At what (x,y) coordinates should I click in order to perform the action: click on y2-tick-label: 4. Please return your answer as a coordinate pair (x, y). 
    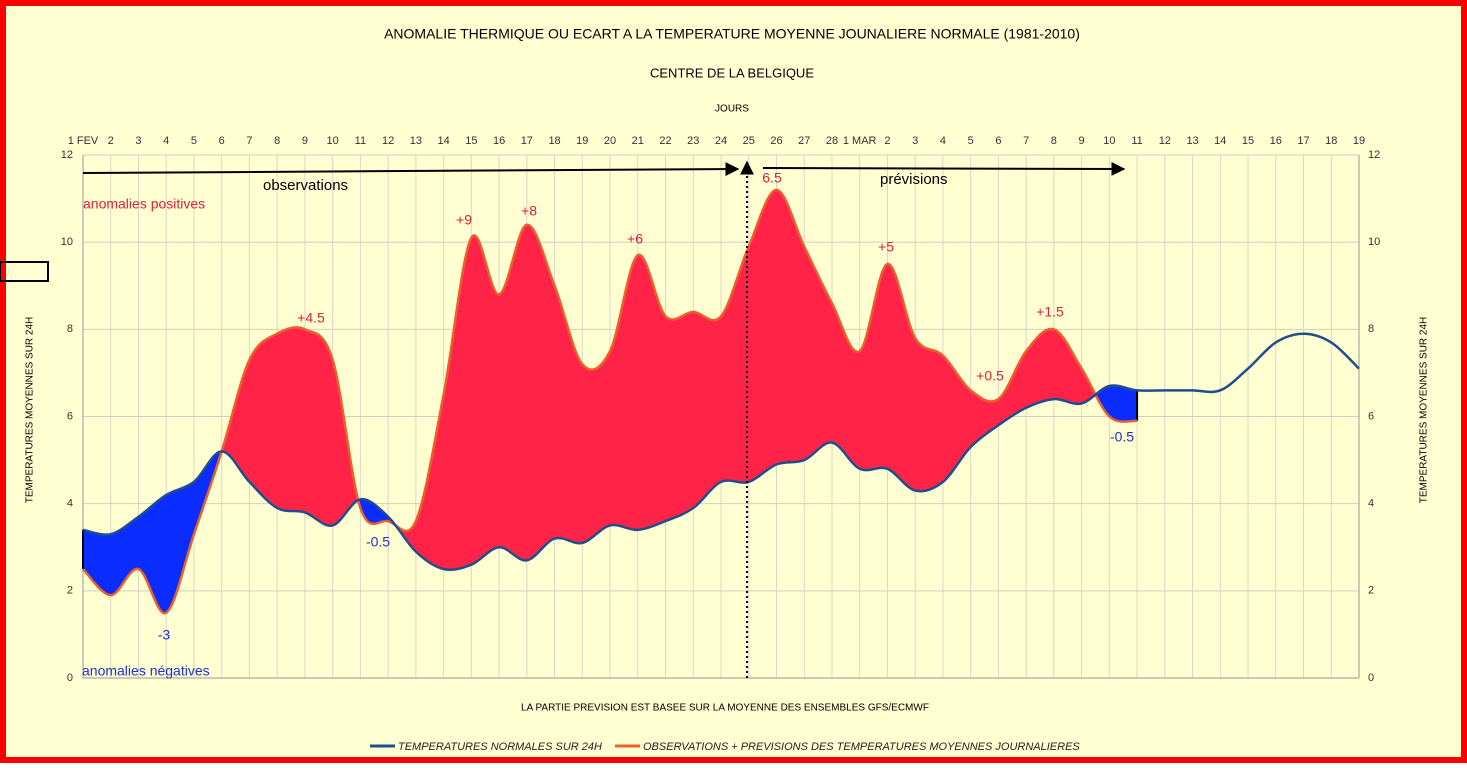
    Looking at the image, I should click on (1371, 504).